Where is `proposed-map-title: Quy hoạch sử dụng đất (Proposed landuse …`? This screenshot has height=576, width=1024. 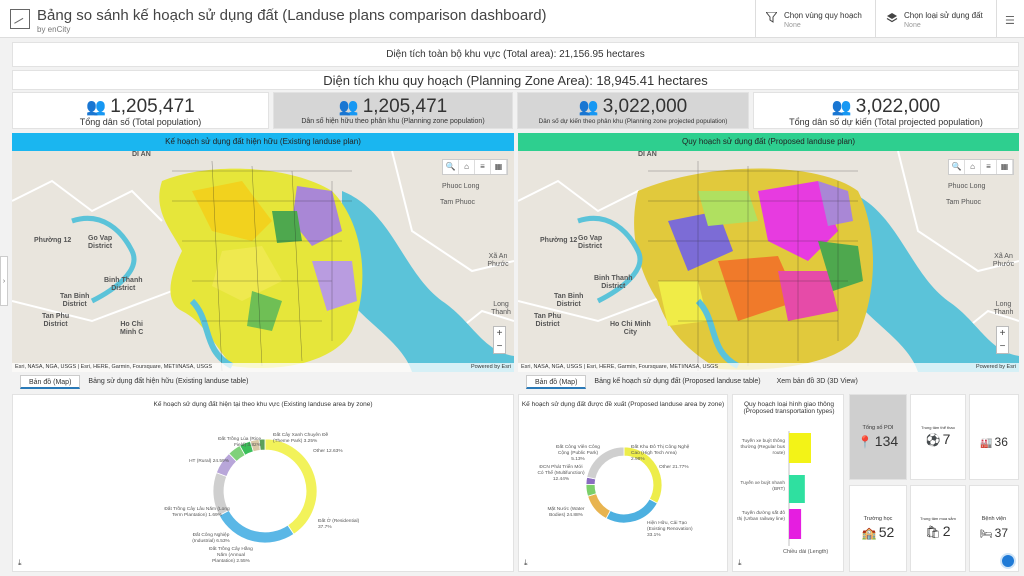 proposed-map-title: Quy hoạch sử dụng đất (Proposed landuse … is located at coordinates (768, 142).